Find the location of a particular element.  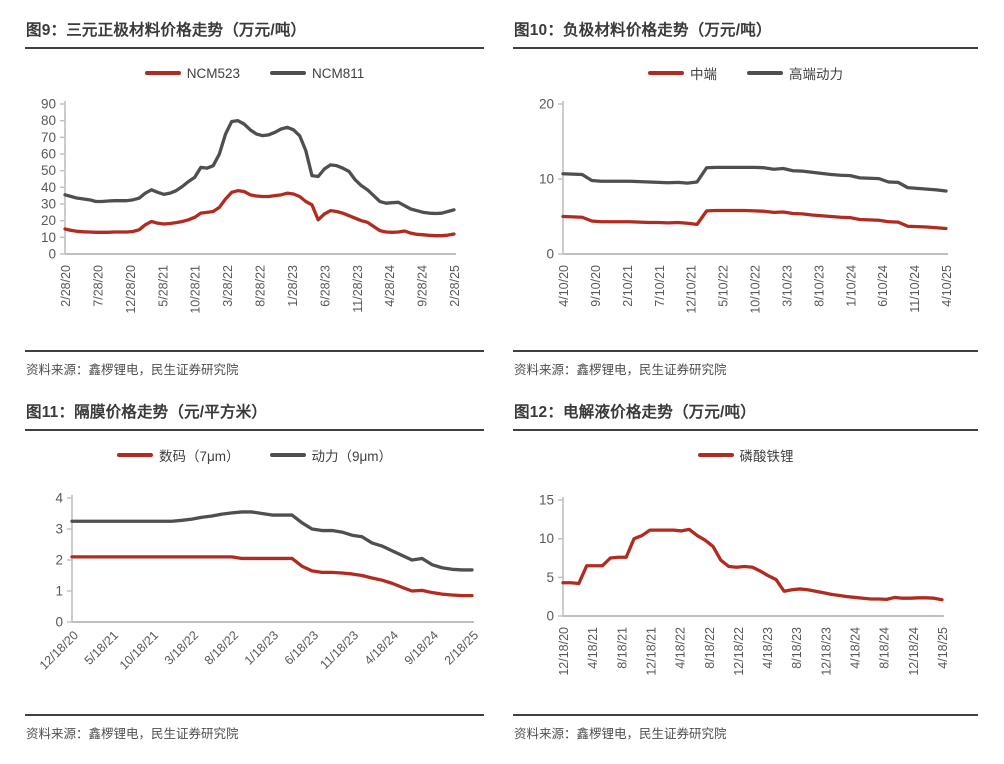

legend-item: 磷酸铁锂 is located at coordinates (745, 455).